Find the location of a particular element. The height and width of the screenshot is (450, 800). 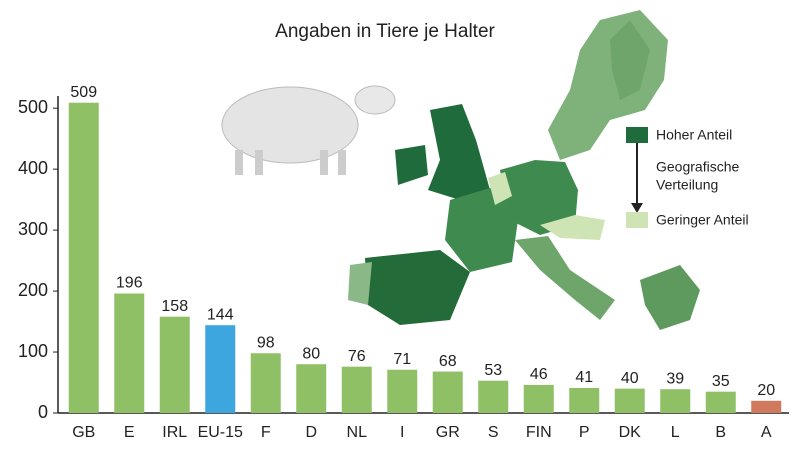

map-germany is located at coordinates (539, 197).